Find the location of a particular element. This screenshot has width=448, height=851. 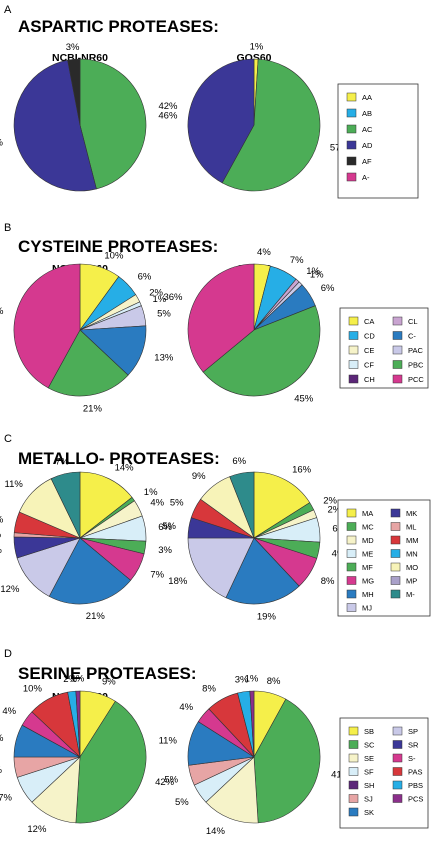

slice-percent-label: 4% is located at coordinates (264, 252).